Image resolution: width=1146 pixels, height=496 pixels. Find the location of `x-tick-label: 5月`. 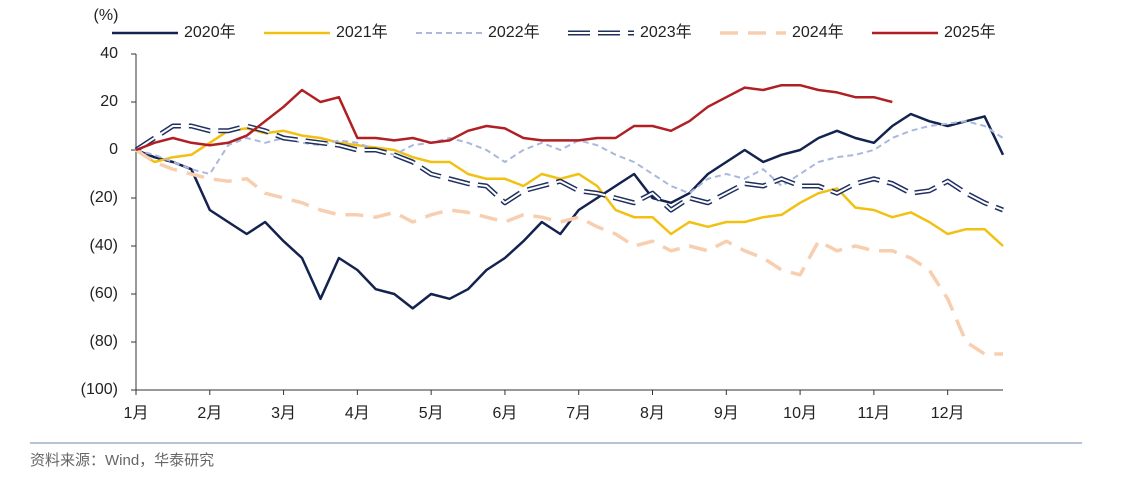

x-tick-label: 5月 is located at coordinates (431, 413).